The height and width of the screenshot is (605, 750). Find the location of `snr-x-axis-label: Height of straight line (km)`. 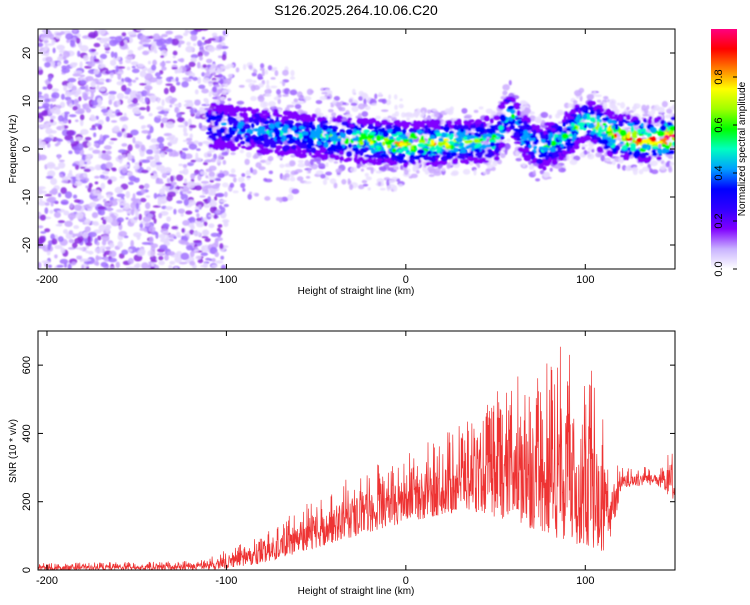

snr-x-axis-label: Height of straight line (km) is located at coordinates (356, 591).